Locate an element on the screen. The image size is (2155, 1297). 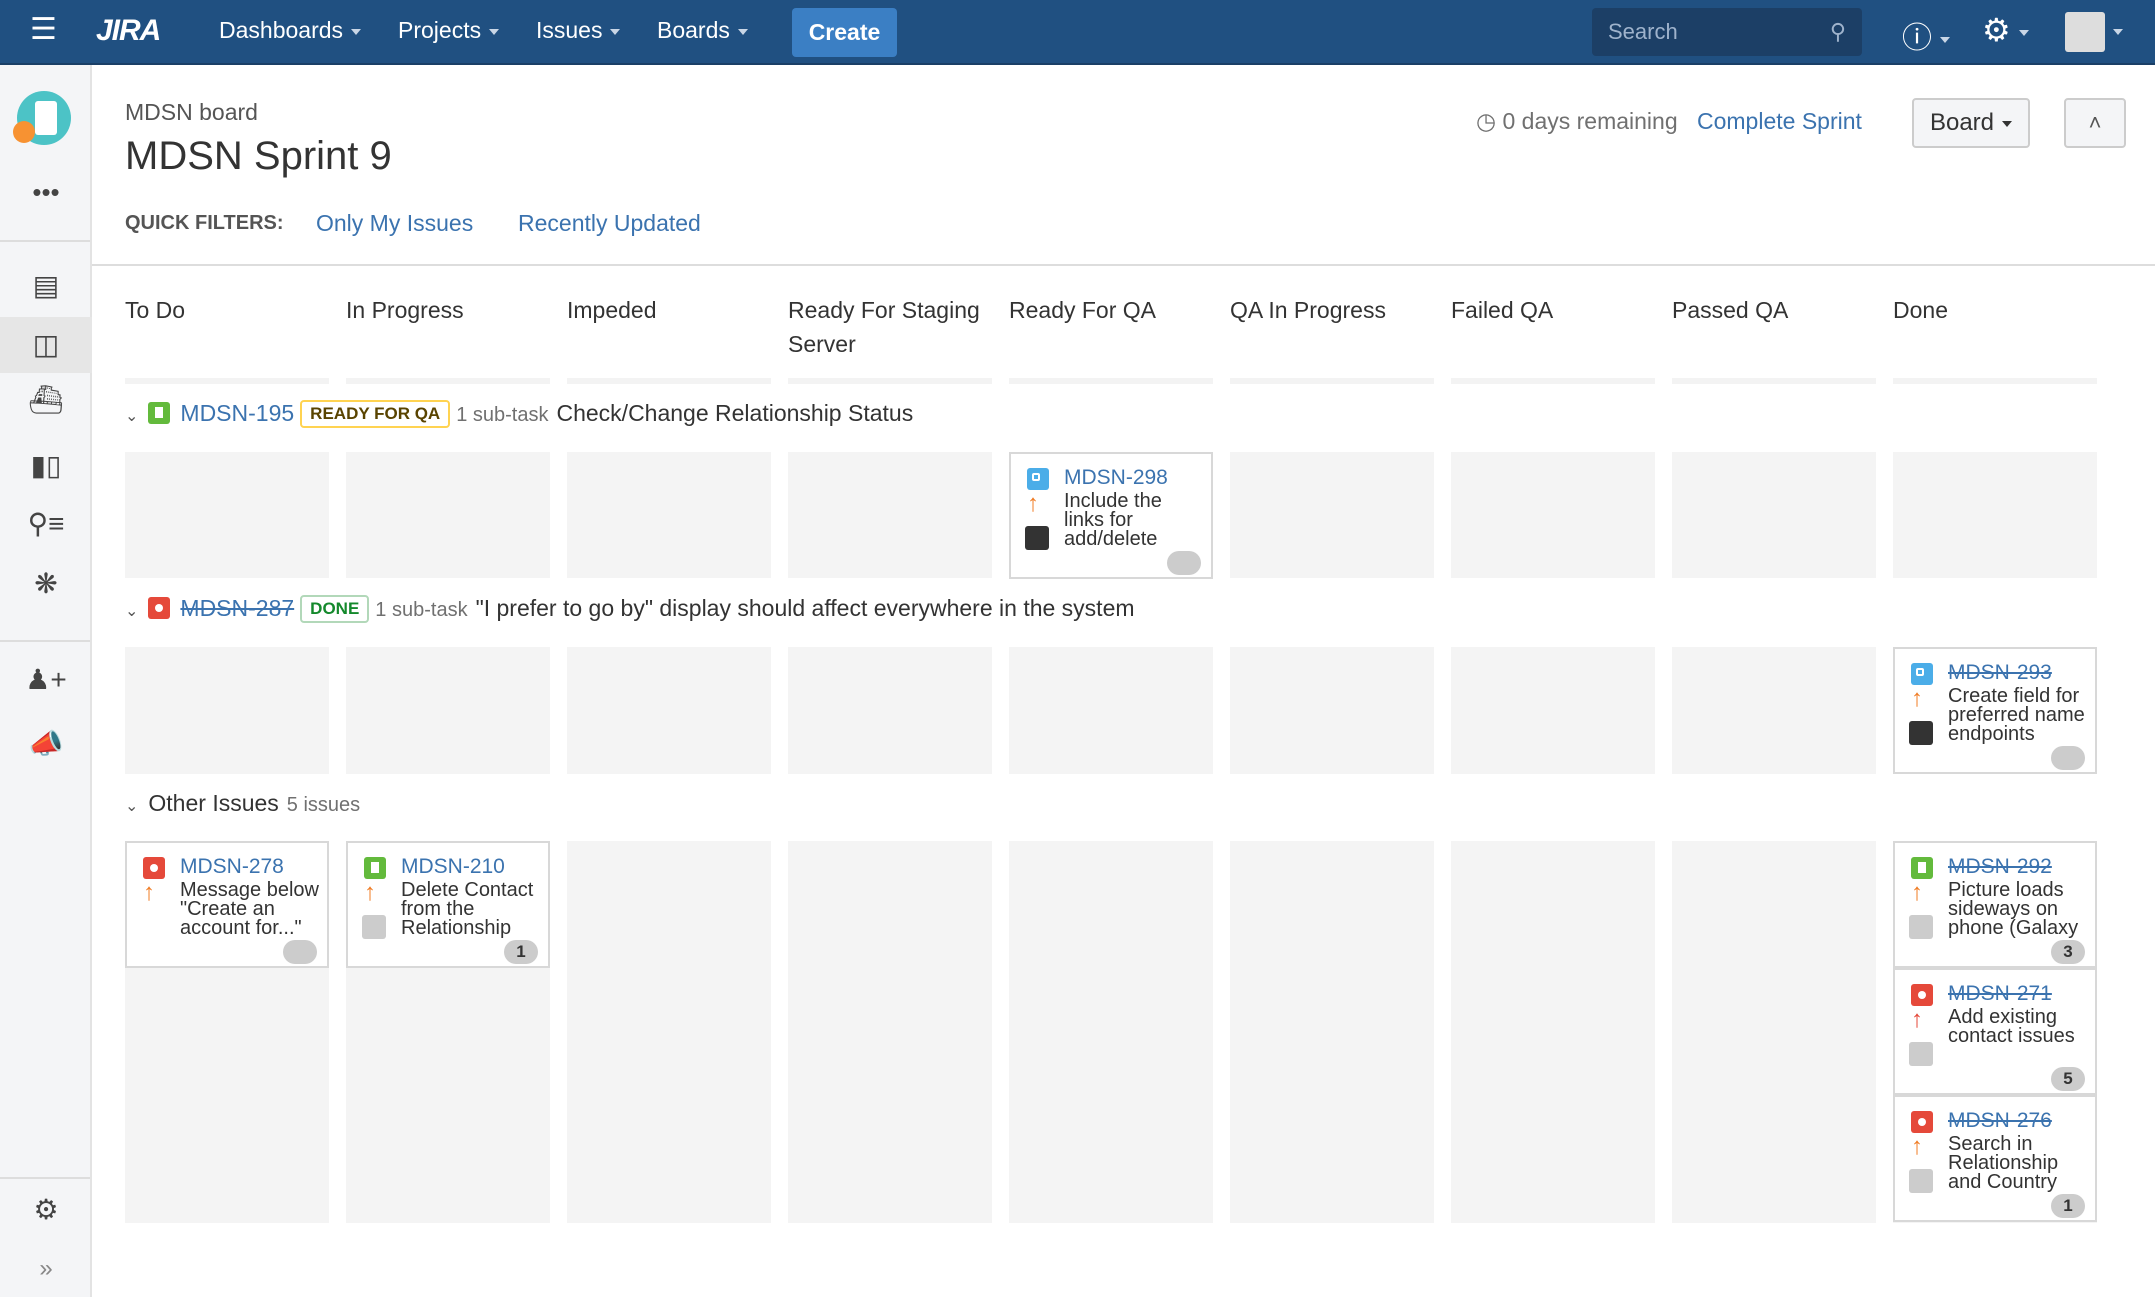
expand-sidebar-icon: » is located at coordinates (46, 1268).